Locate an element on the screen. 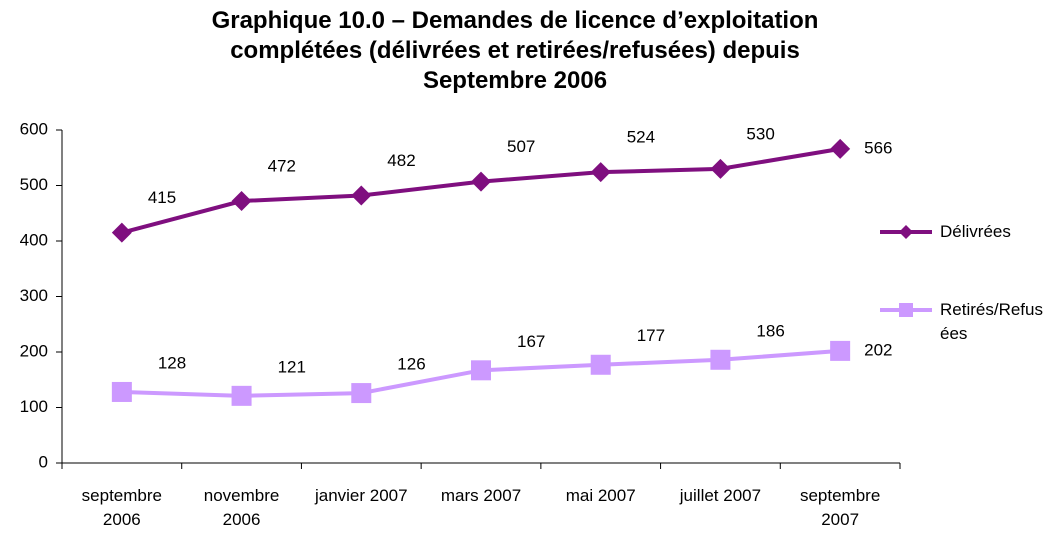 The image size is (1050, 533). data-label: 186 is located at coordinates (770, 330).